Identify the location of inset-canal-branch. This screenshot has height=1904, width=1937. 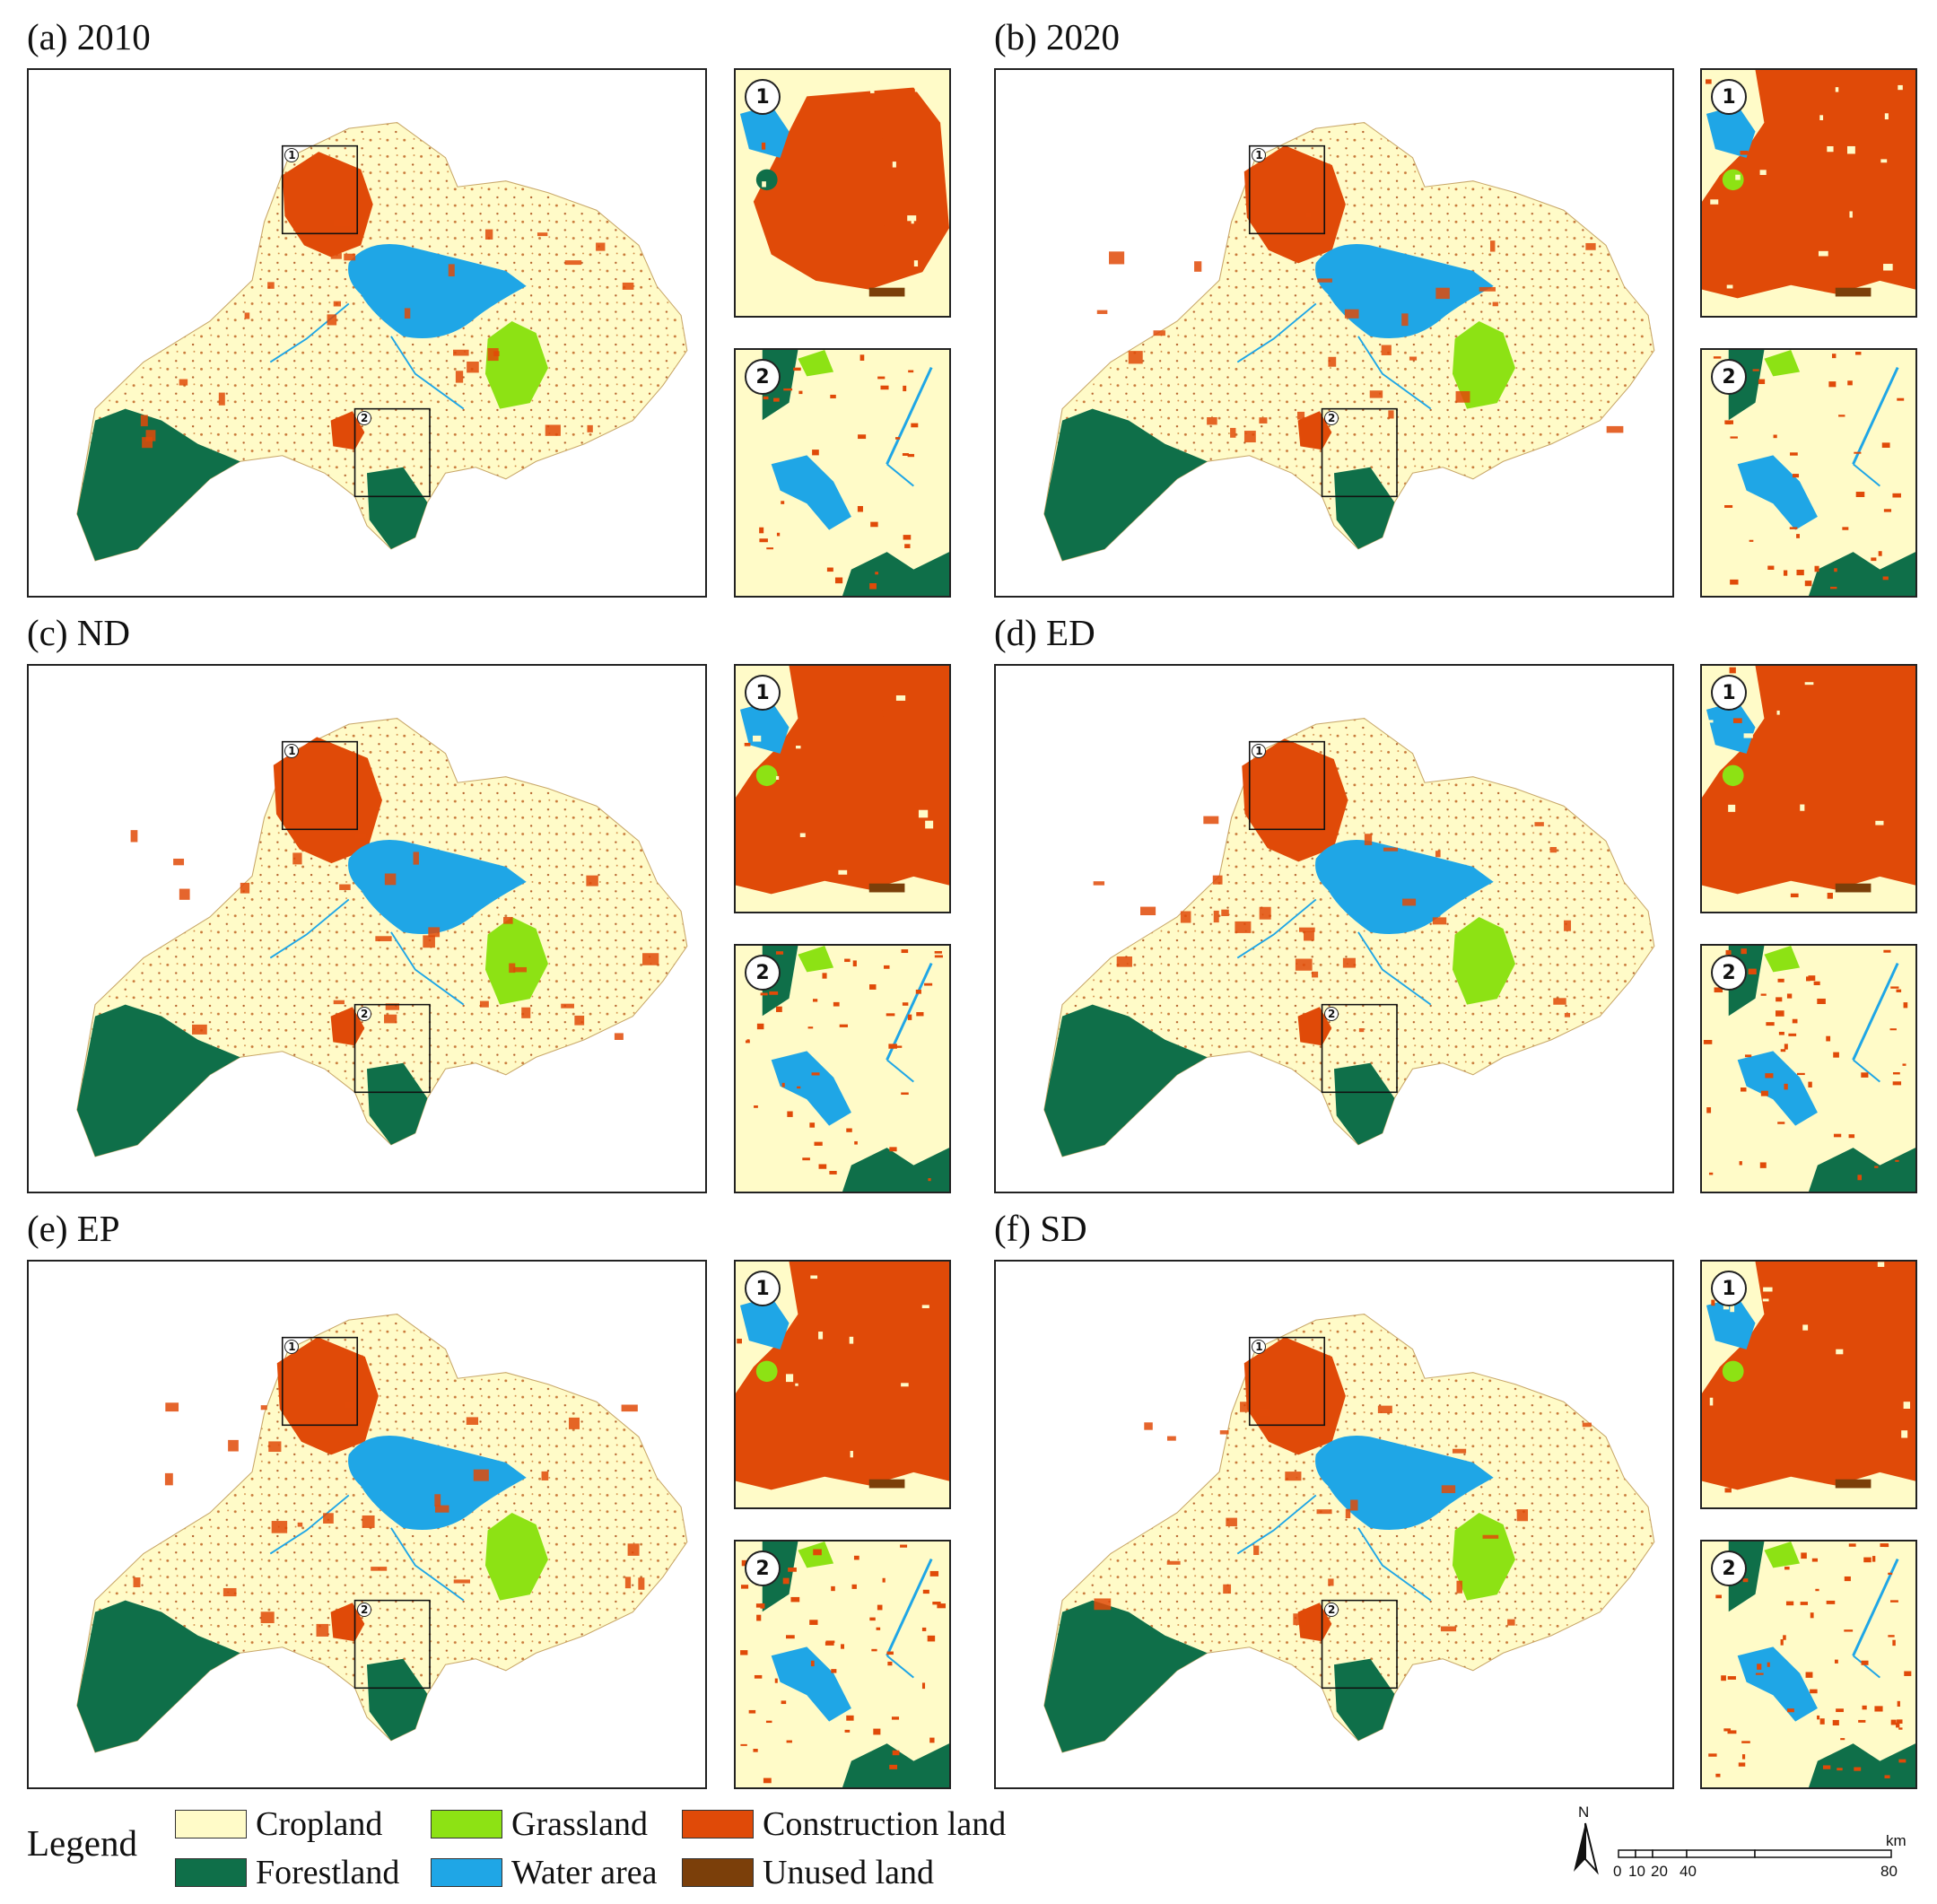
(1866, 475).